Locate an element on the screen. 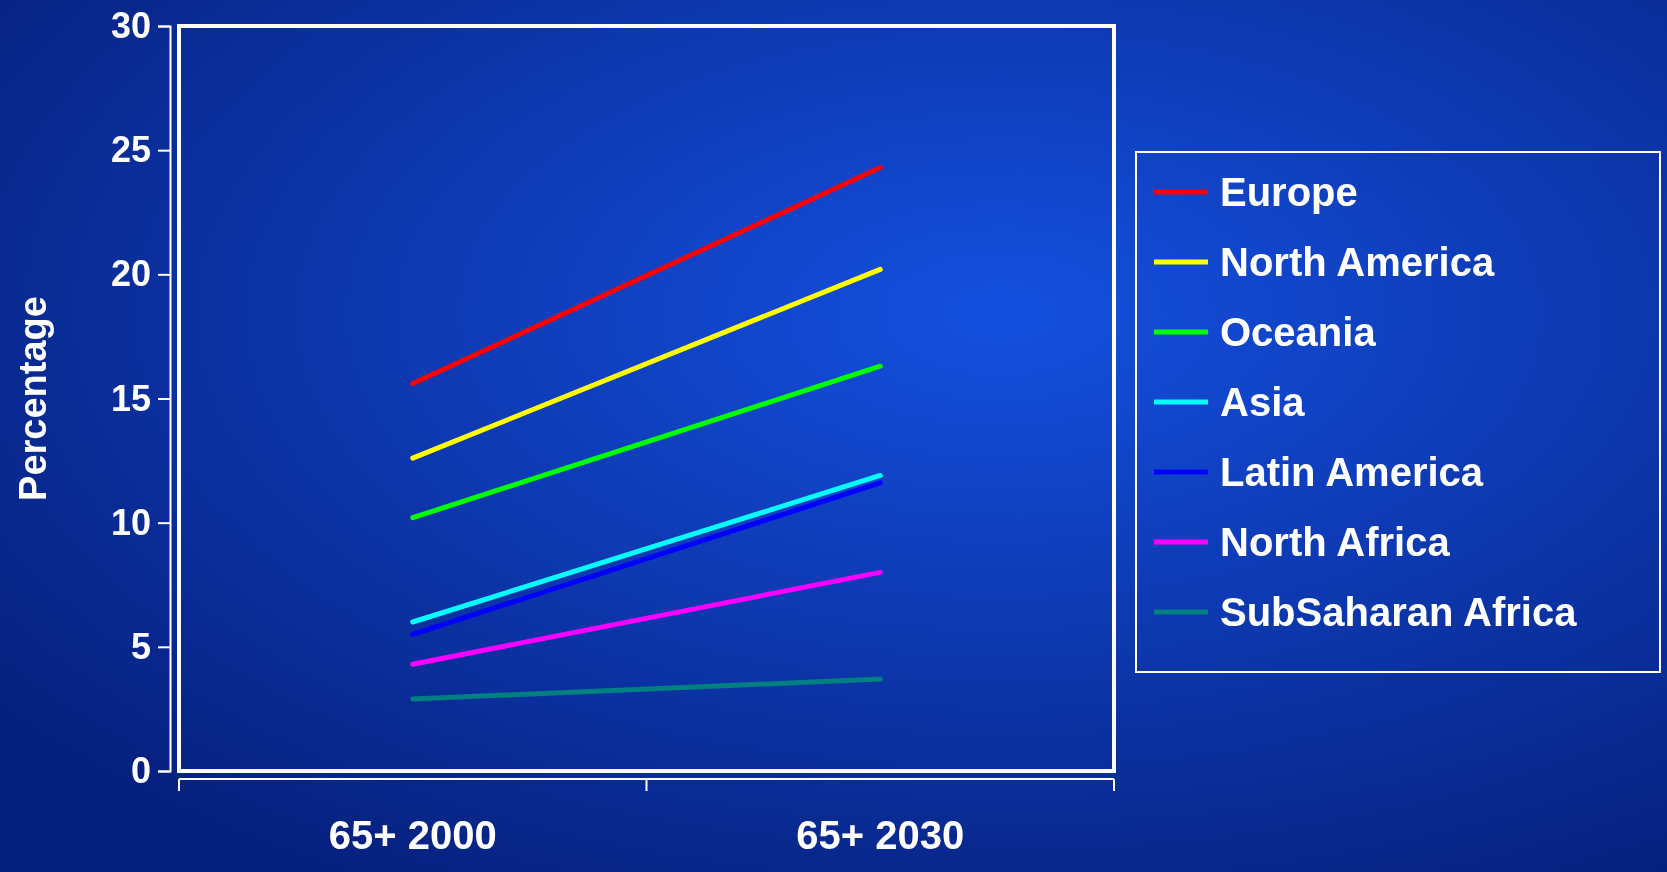 This screenshot has height=872, width=1667. legend-label: North America is located at coordinates (1357, 262).